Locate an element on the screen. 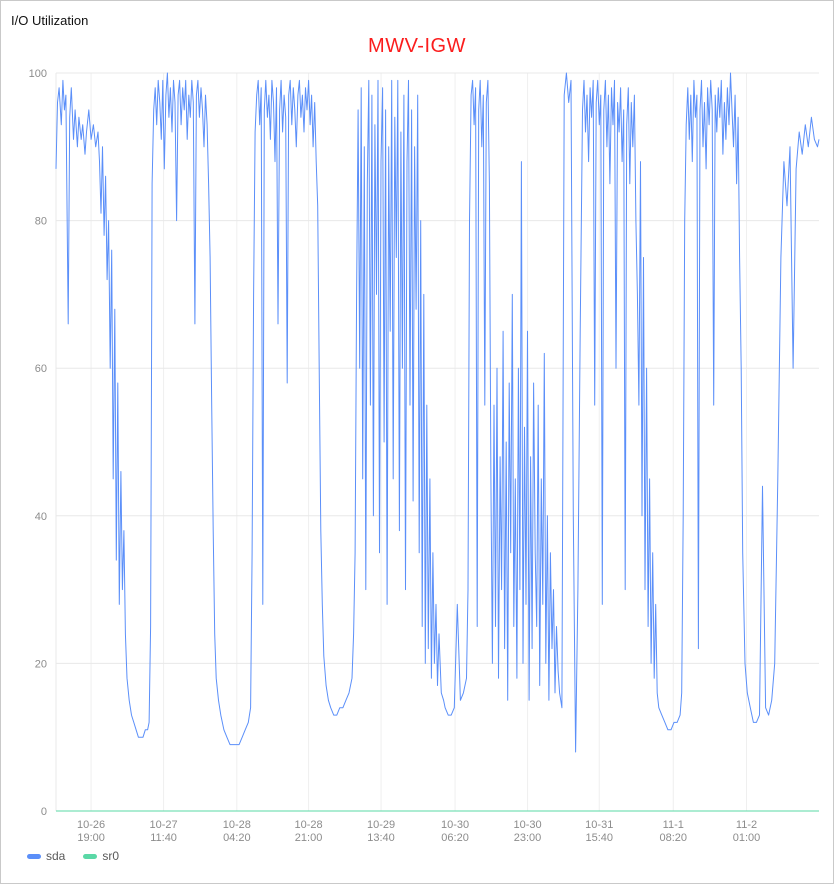 Image resolution: width=834 pixels, height=884 pixels. y-tick-label: 0 is located at coordinates (44, 812).